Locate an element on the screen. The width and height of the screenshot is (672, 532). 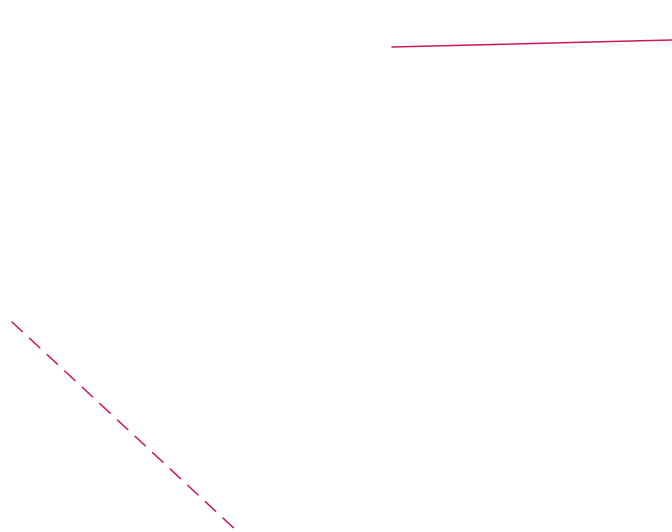
left-dashed-line is located at coordinates (125, 426).